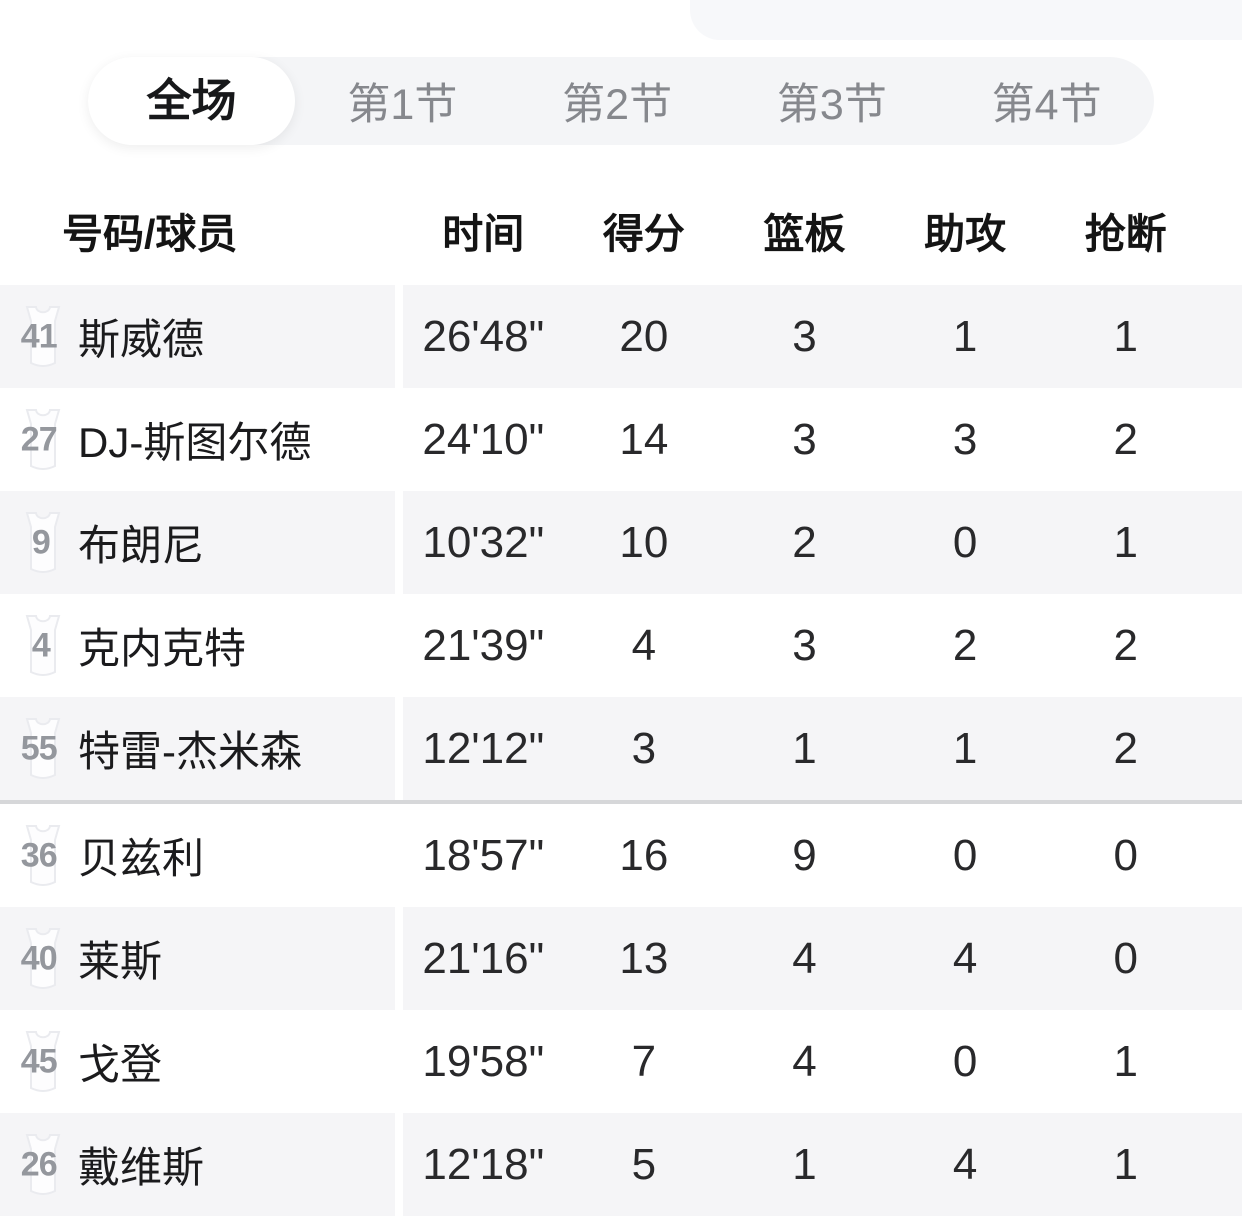  Describe the element at coordinates (483, 645) in the screenshot. I see `stat-cell: 21'39"` at that location.